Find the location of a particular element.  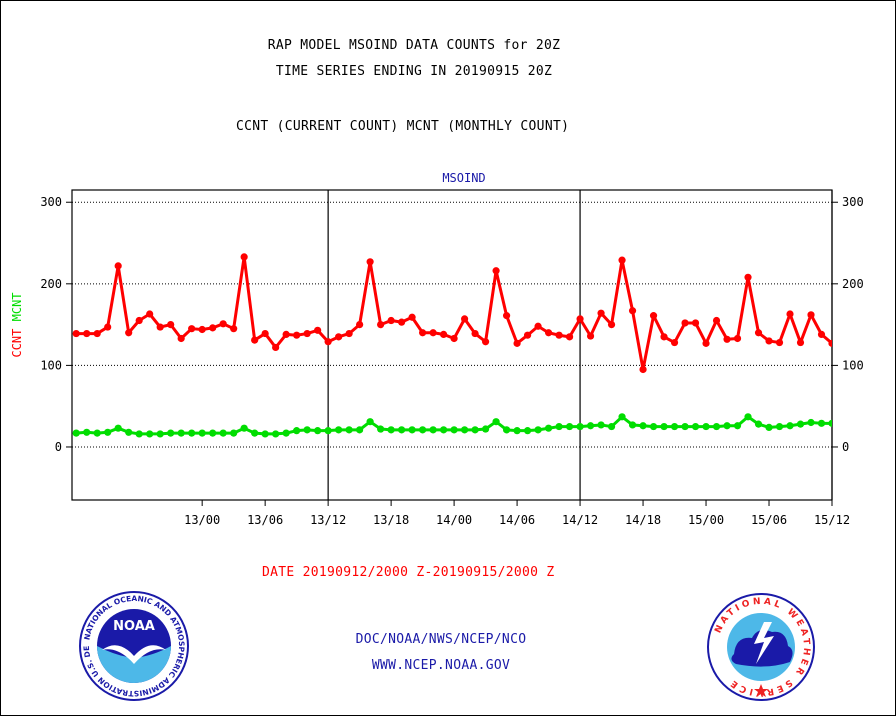

org-label: DOC/NOAA/NWS/NCEP/NCO is located at coordinates (441, 639).